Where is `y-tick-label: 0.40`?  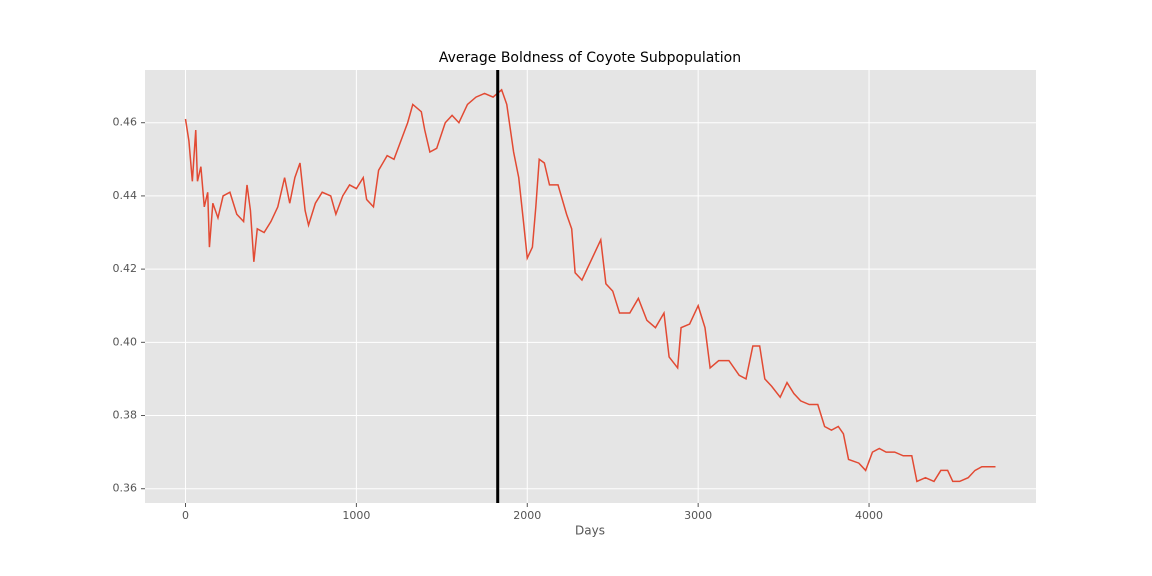
y-tick-label: 0.40 is located at coordinates (125, 341).